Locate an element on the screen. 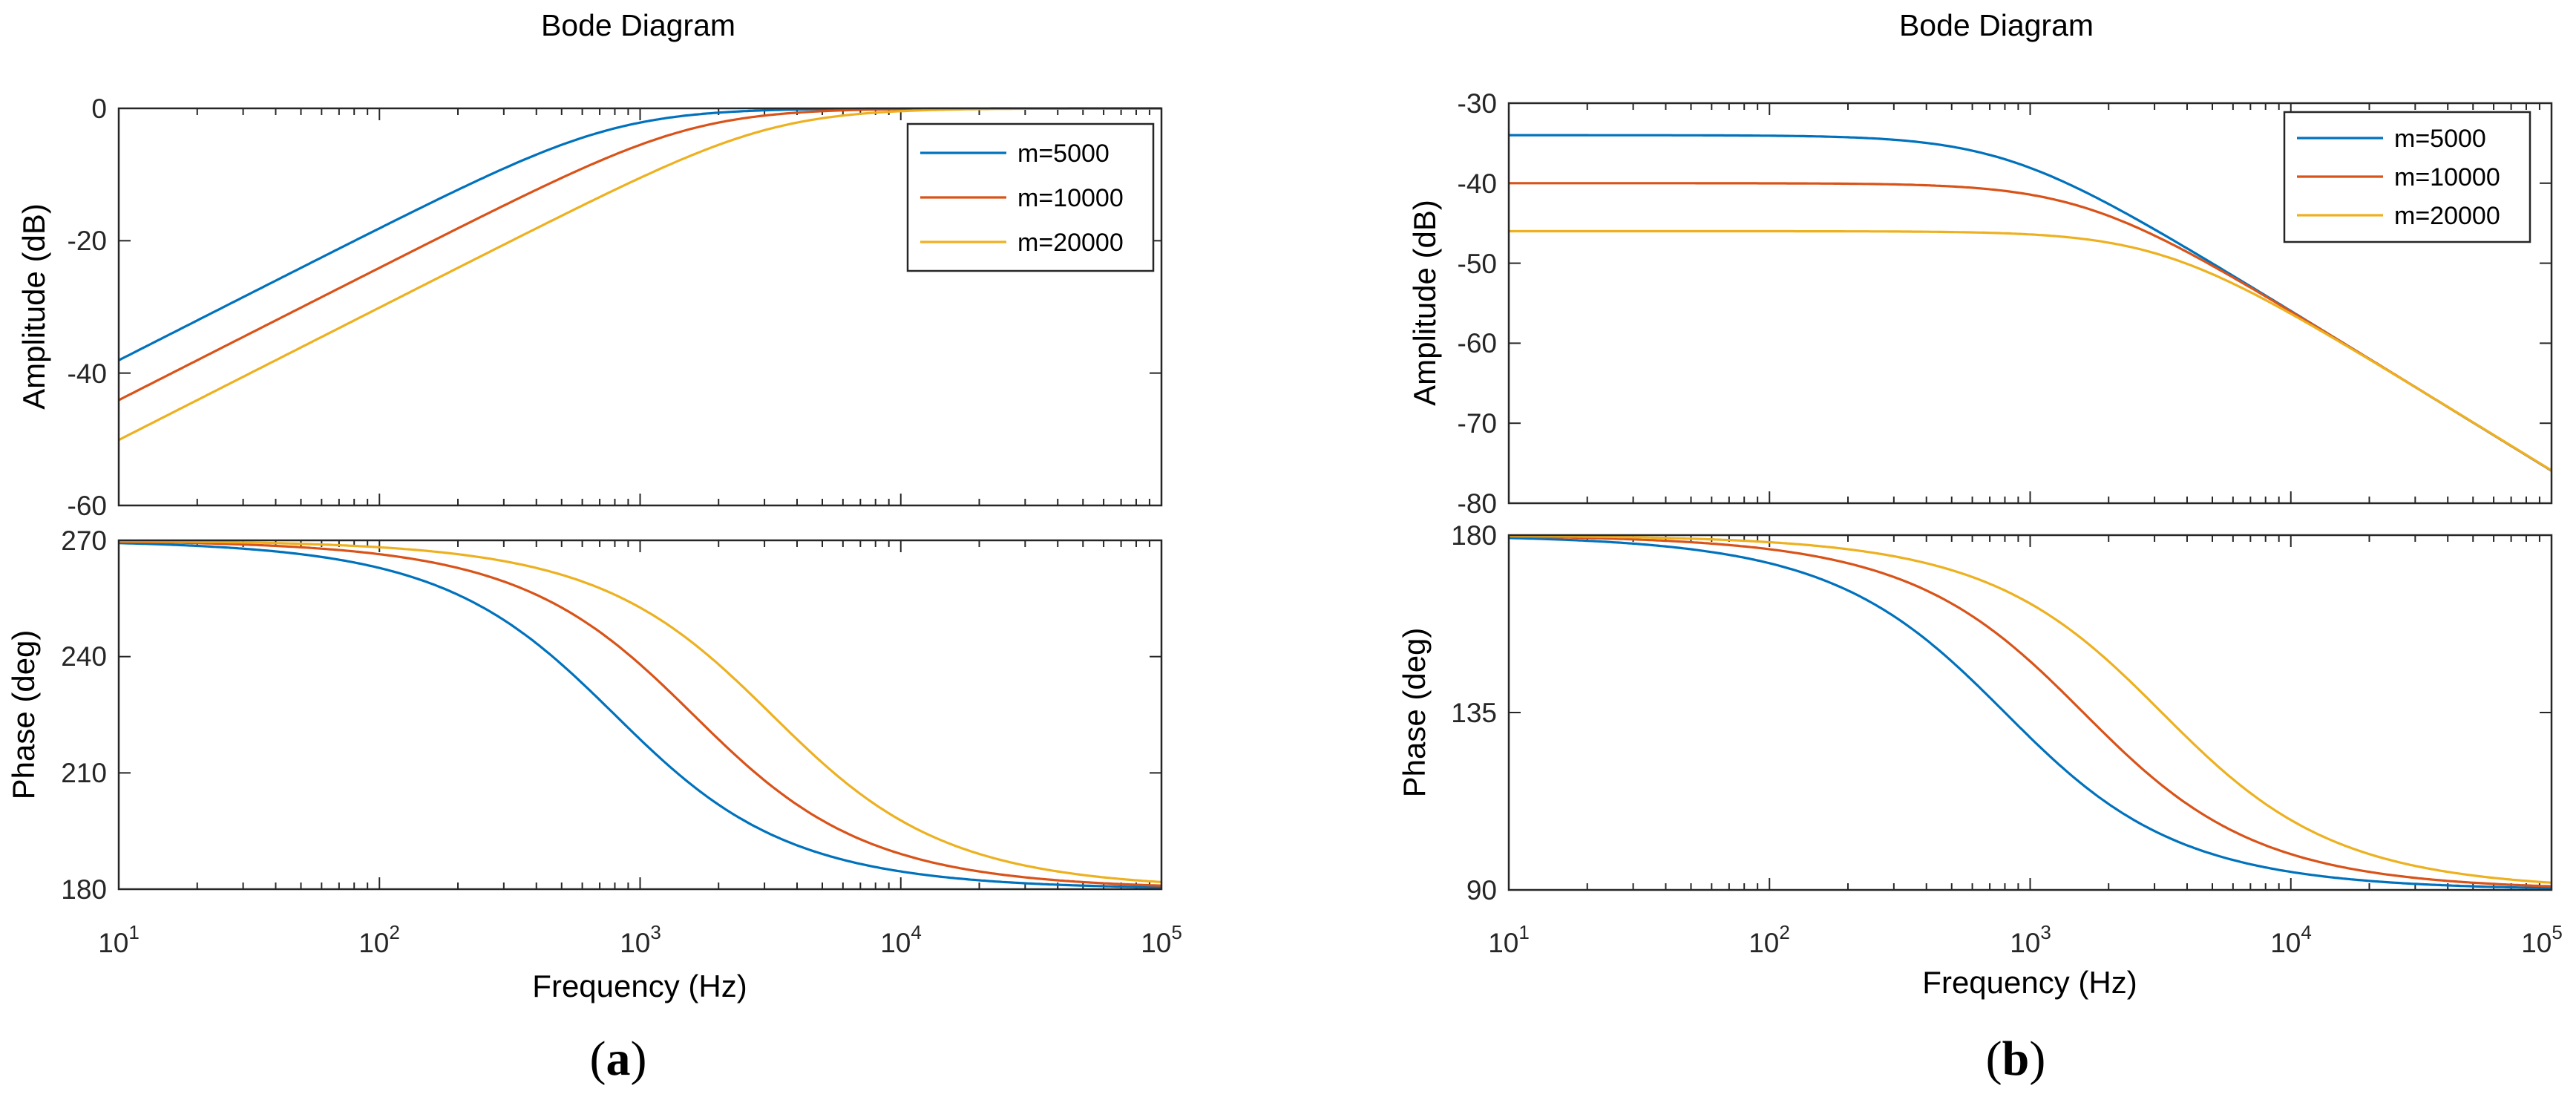  panel-a-ph-ytick-label: 180 is located at coordinates (84, 890).